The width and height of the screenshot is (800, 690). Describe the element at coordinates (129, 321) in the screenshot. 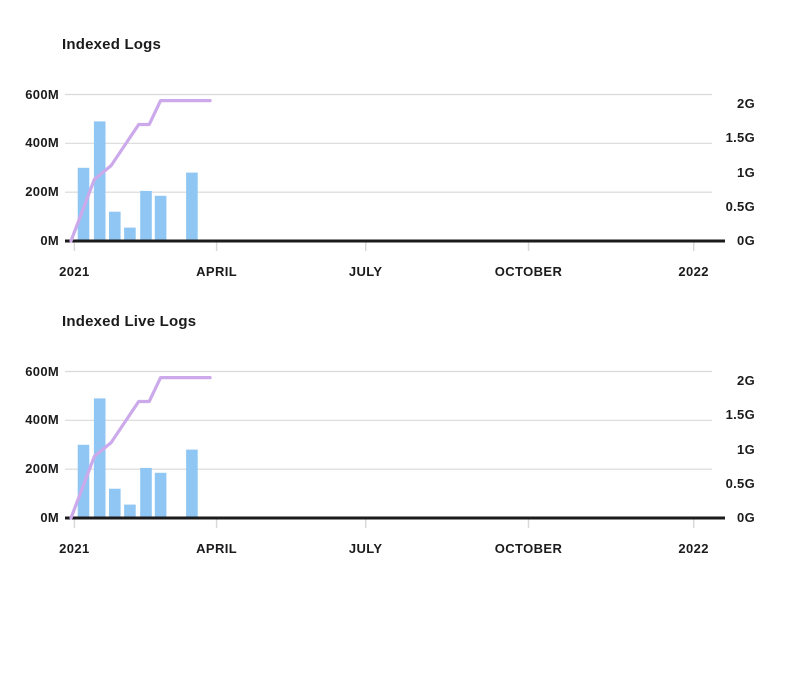

I see `chart-title: Indexed Live Logs` at that location.